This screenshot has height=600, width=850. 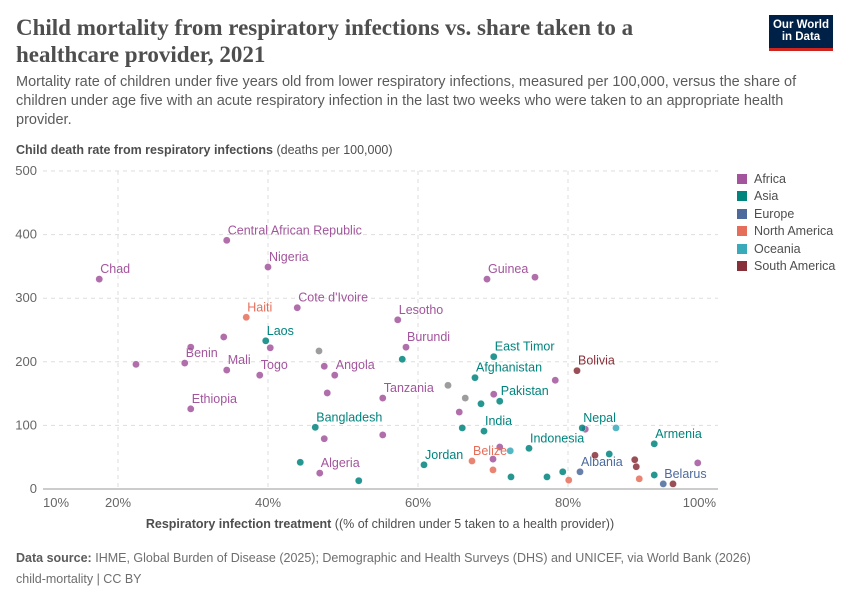 What do you see at coordinates (794, 231) in the screenshot?
I see `legend-label: North America` at bounding box center [794, 231].